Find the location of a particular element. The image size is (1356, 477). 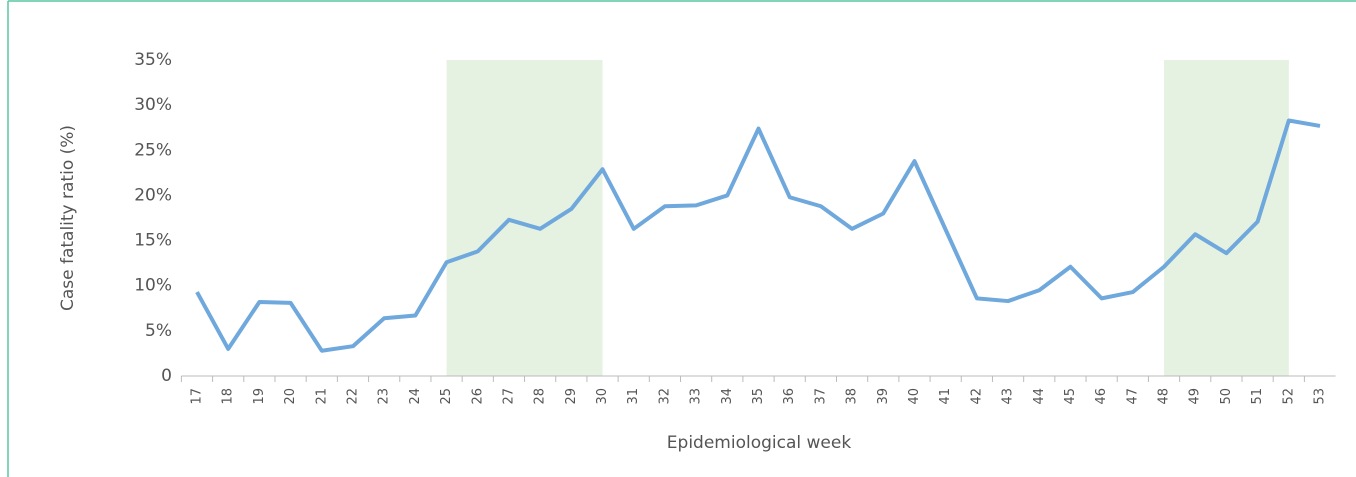

x-tick-label: 26 is located at coordinates (477, 396).